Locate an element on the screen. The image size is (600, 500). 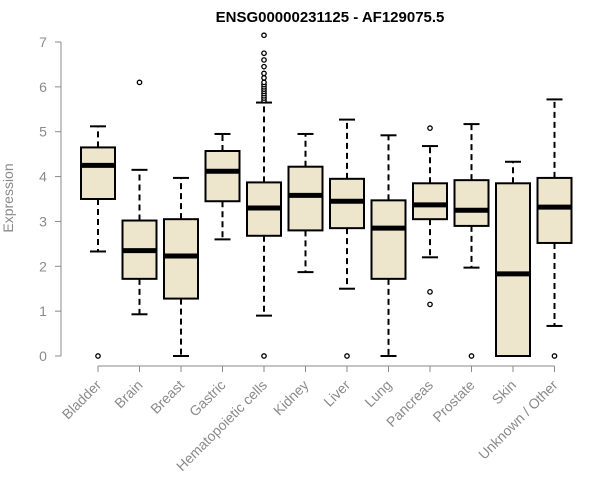
y-tick-label-1: 1 is located at coordinates (43, 311).